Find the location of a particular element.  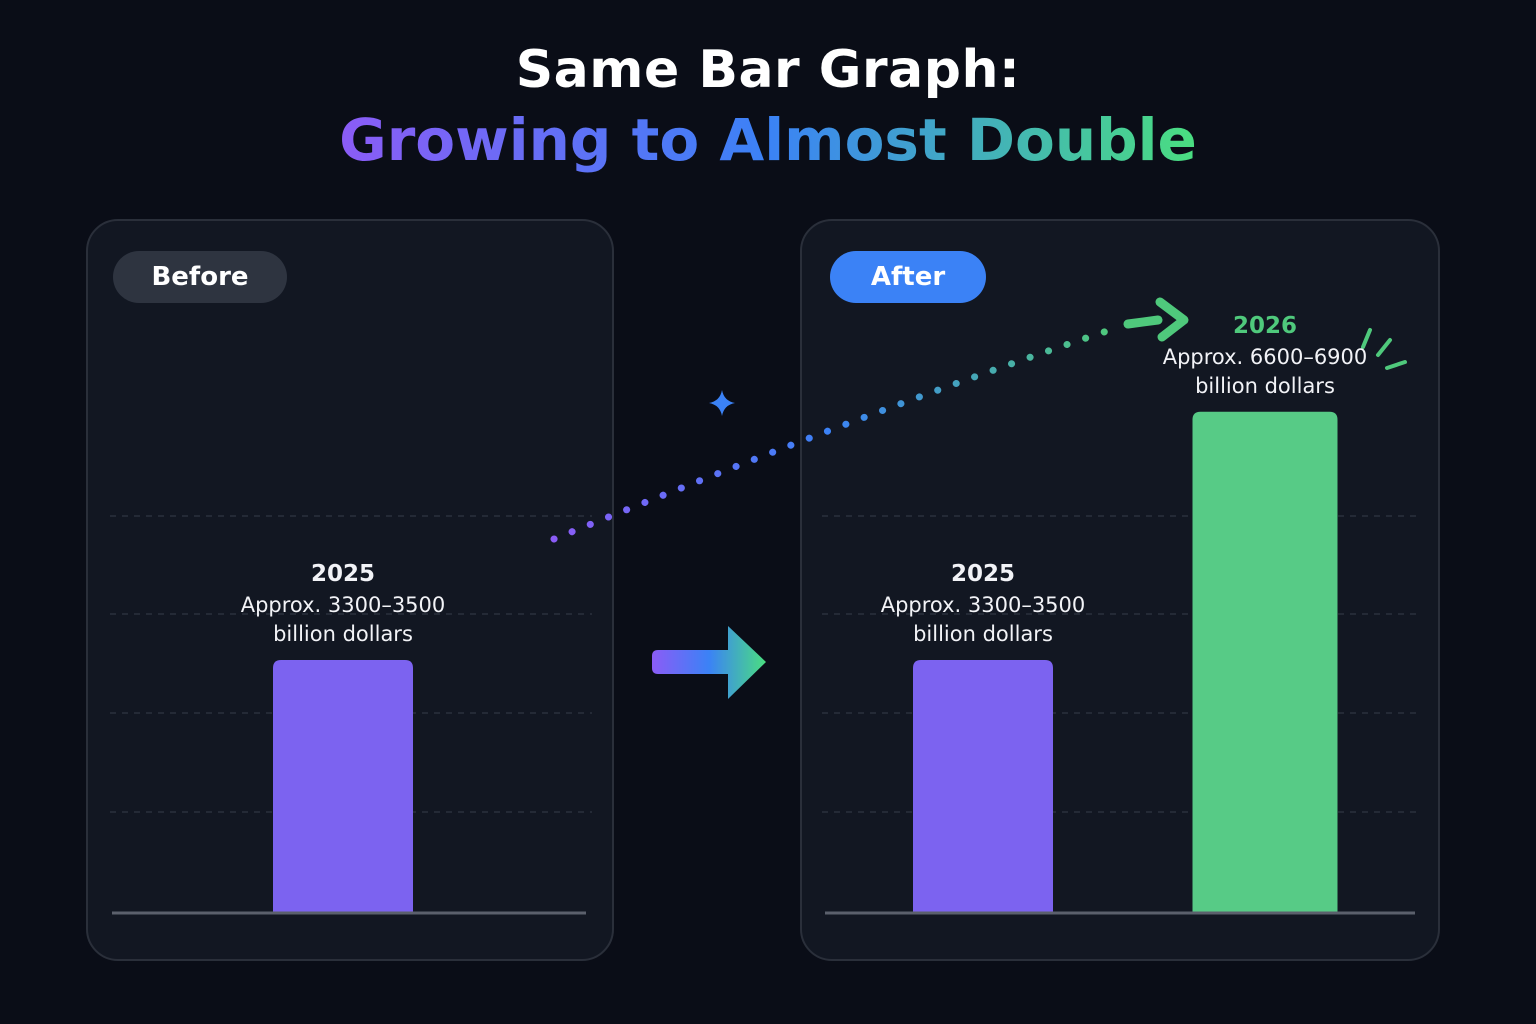

before-pill-label: Before is located at coordinates (200, 277).